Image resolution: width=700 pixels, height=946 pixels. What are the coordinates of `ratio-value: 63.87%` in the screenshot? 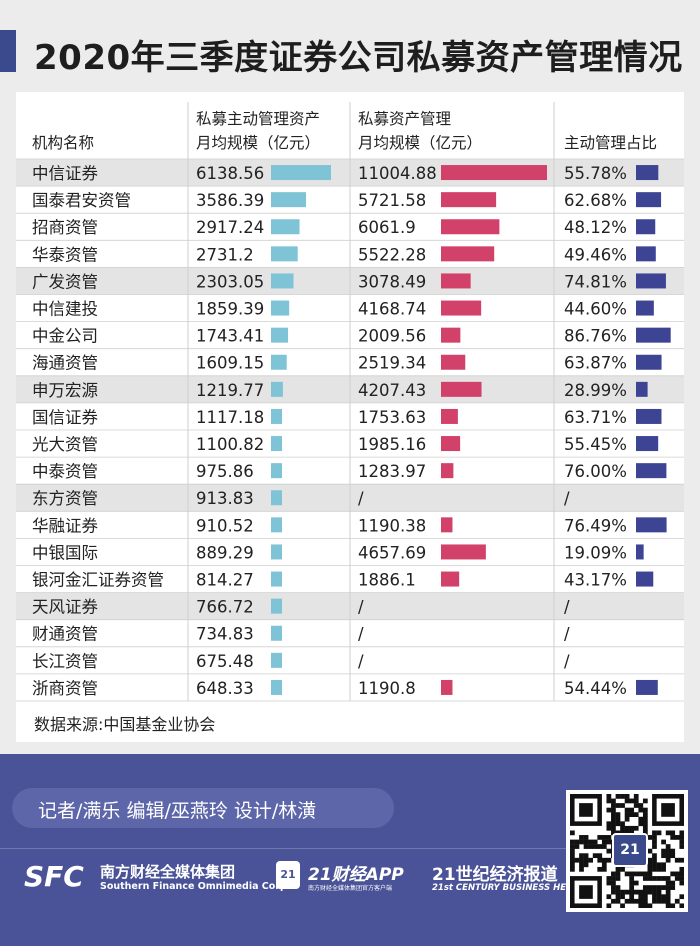 It's located at (595, 363).